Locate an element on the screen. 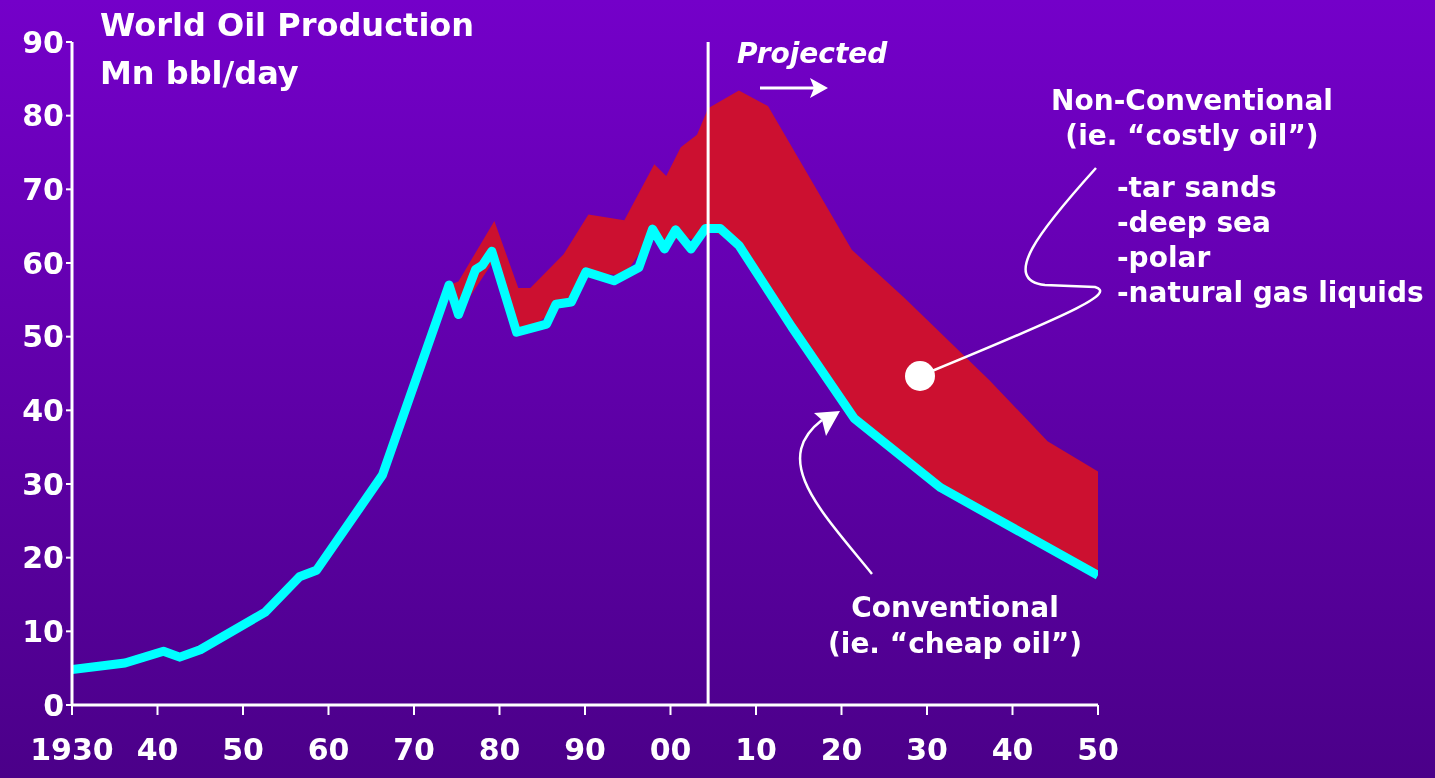 The image size is (1435, 778). chart-title: World Oil Production is located at coordinates (287, 25).